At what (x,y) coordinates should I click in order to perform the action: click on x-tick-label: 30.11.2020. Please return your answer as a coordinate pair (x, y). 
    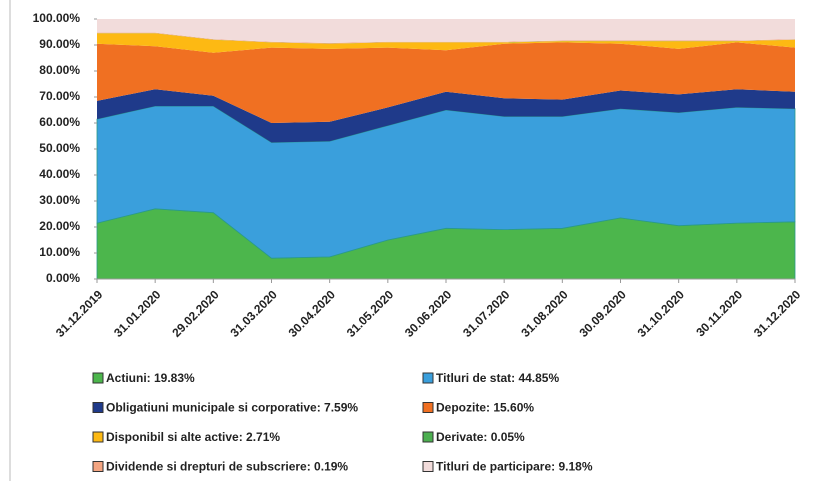
    Looking at the image, I should click on (719, 313).